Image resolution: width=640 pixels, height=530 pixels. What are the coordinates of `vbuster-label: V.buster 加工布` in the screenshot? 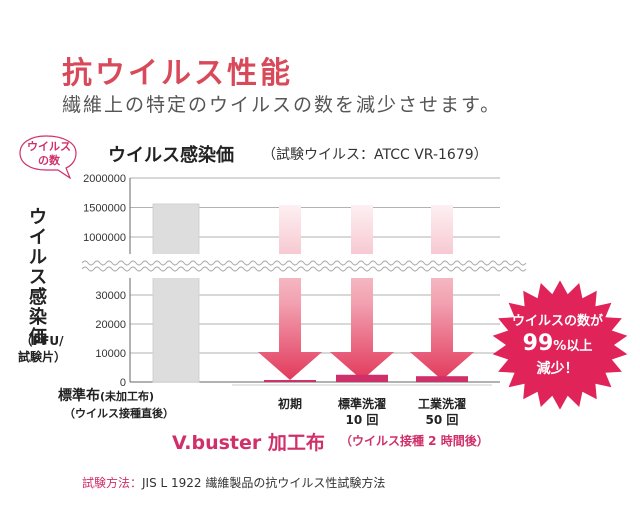 It's located at (248, 443).